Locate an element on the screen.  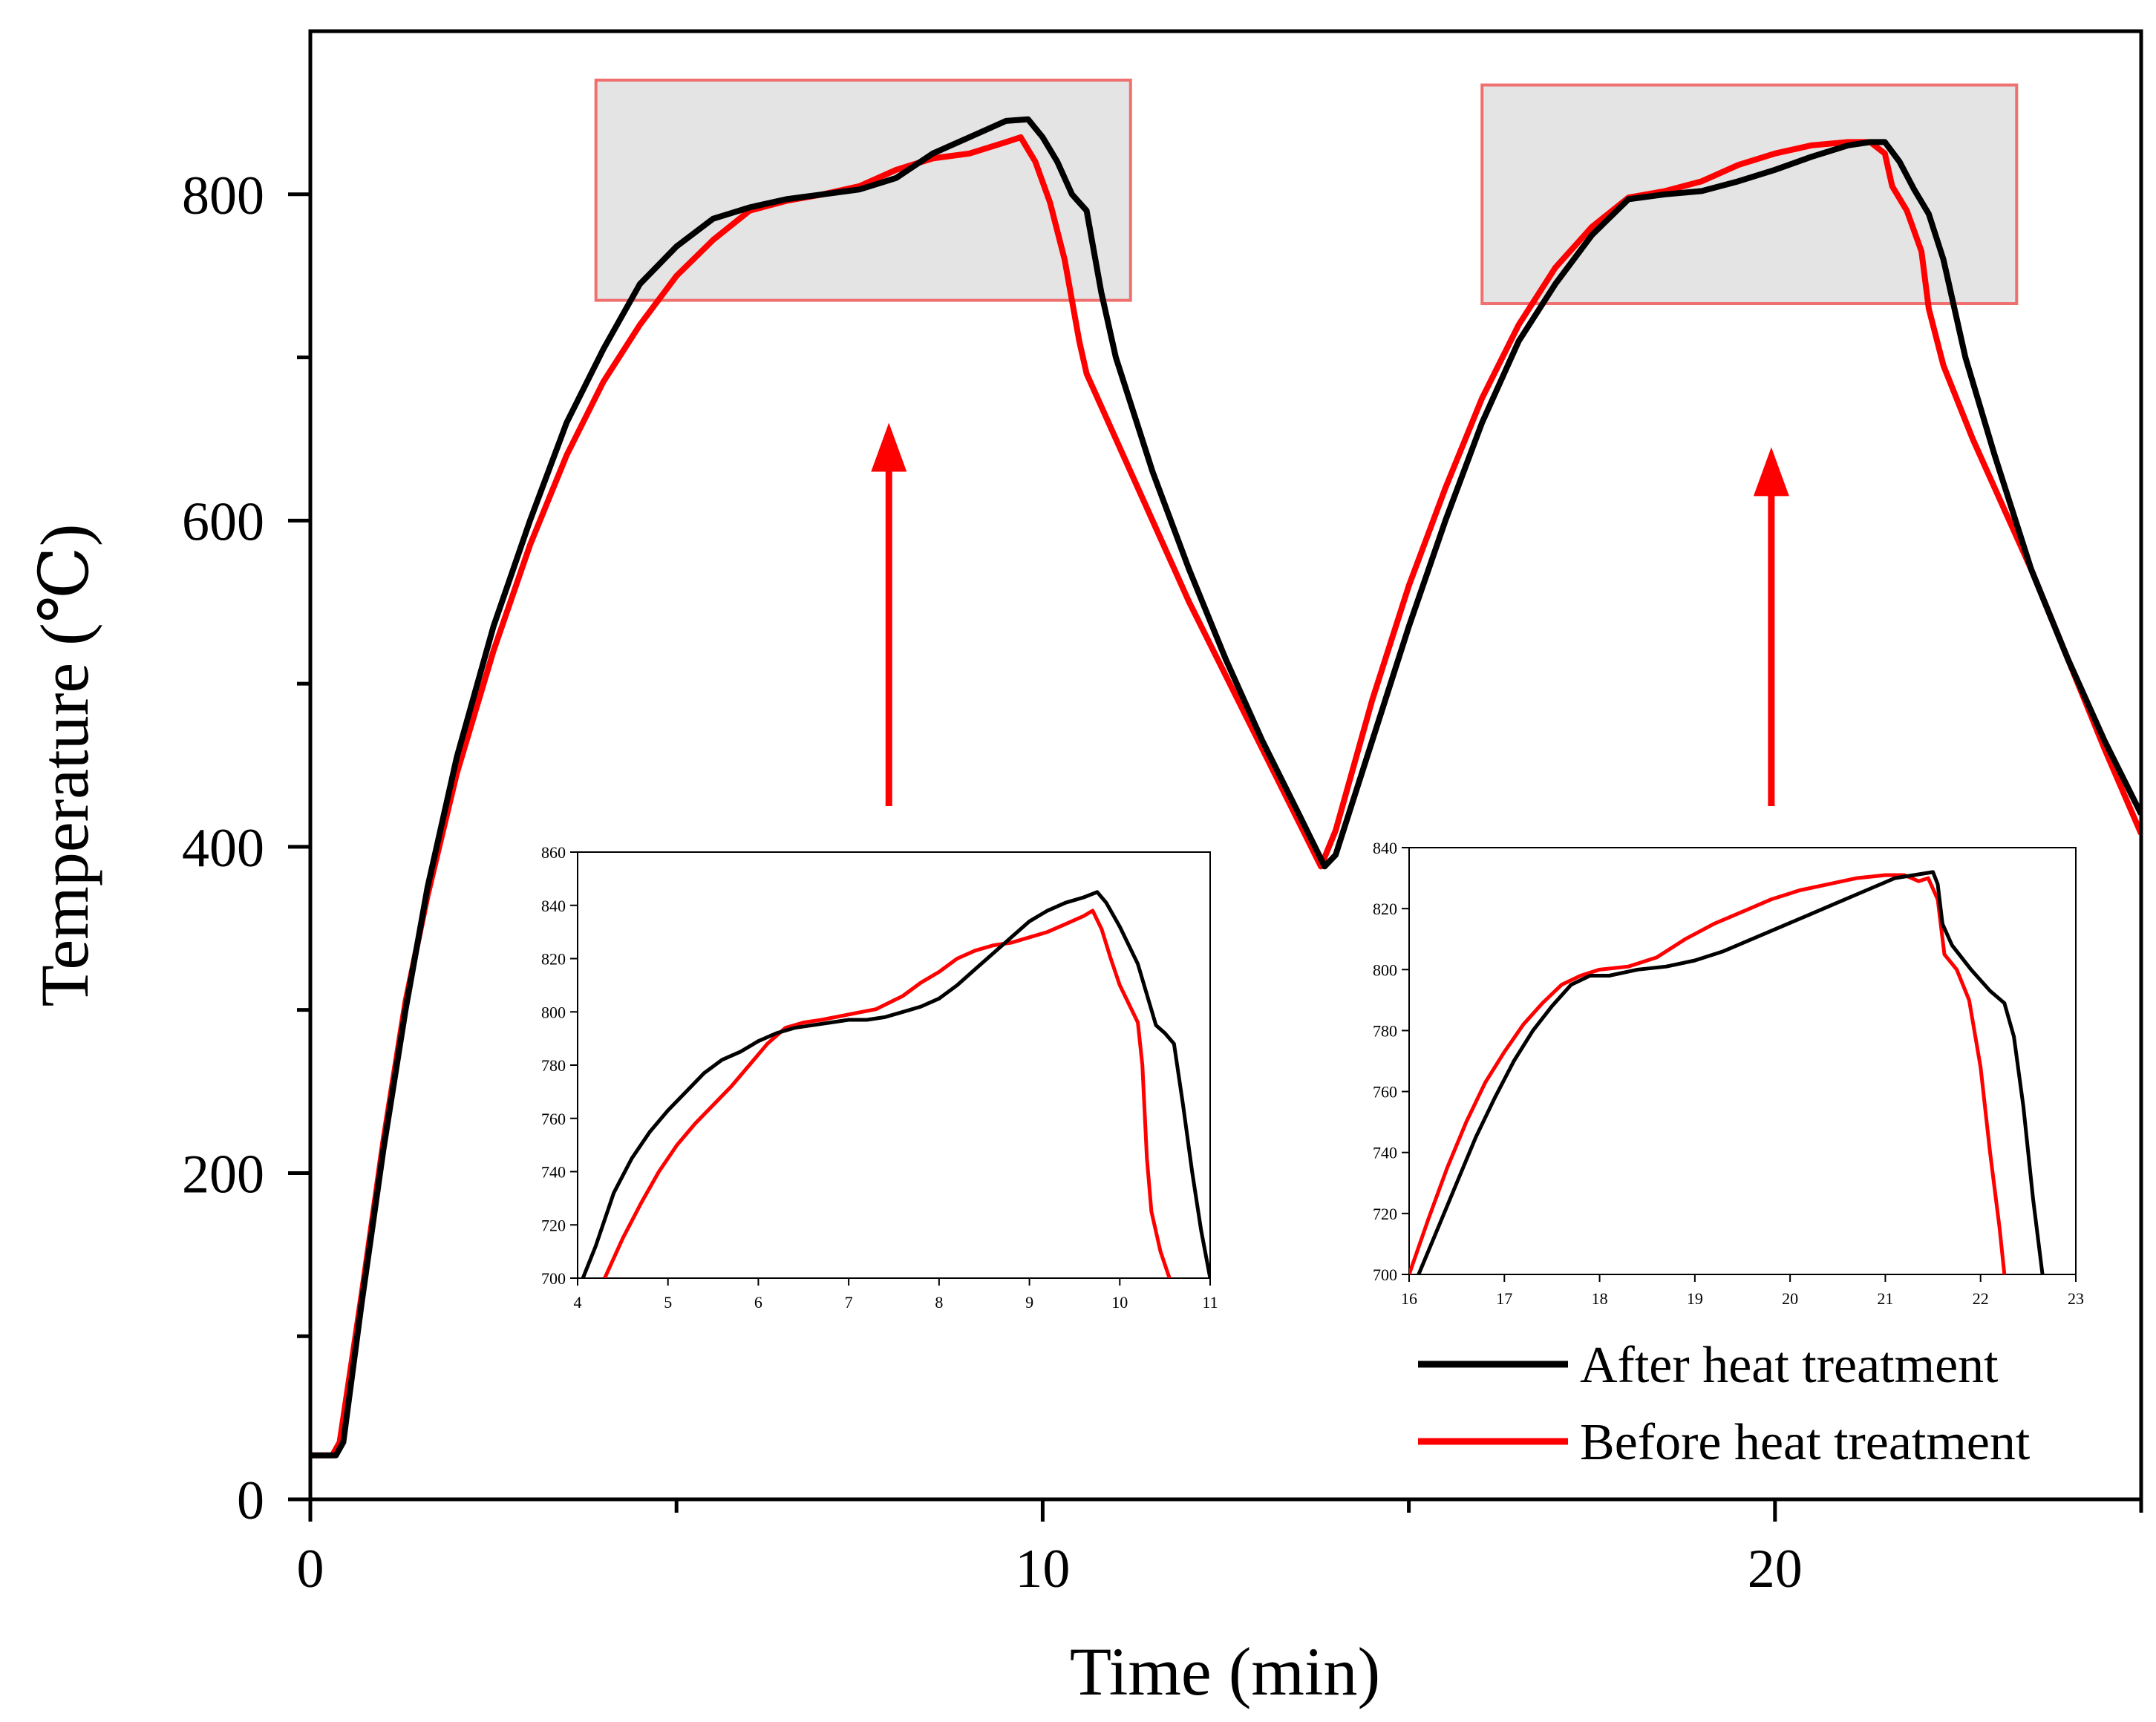
legend-label-before: Before heat treatment is located at coordinates (1805, 1442).